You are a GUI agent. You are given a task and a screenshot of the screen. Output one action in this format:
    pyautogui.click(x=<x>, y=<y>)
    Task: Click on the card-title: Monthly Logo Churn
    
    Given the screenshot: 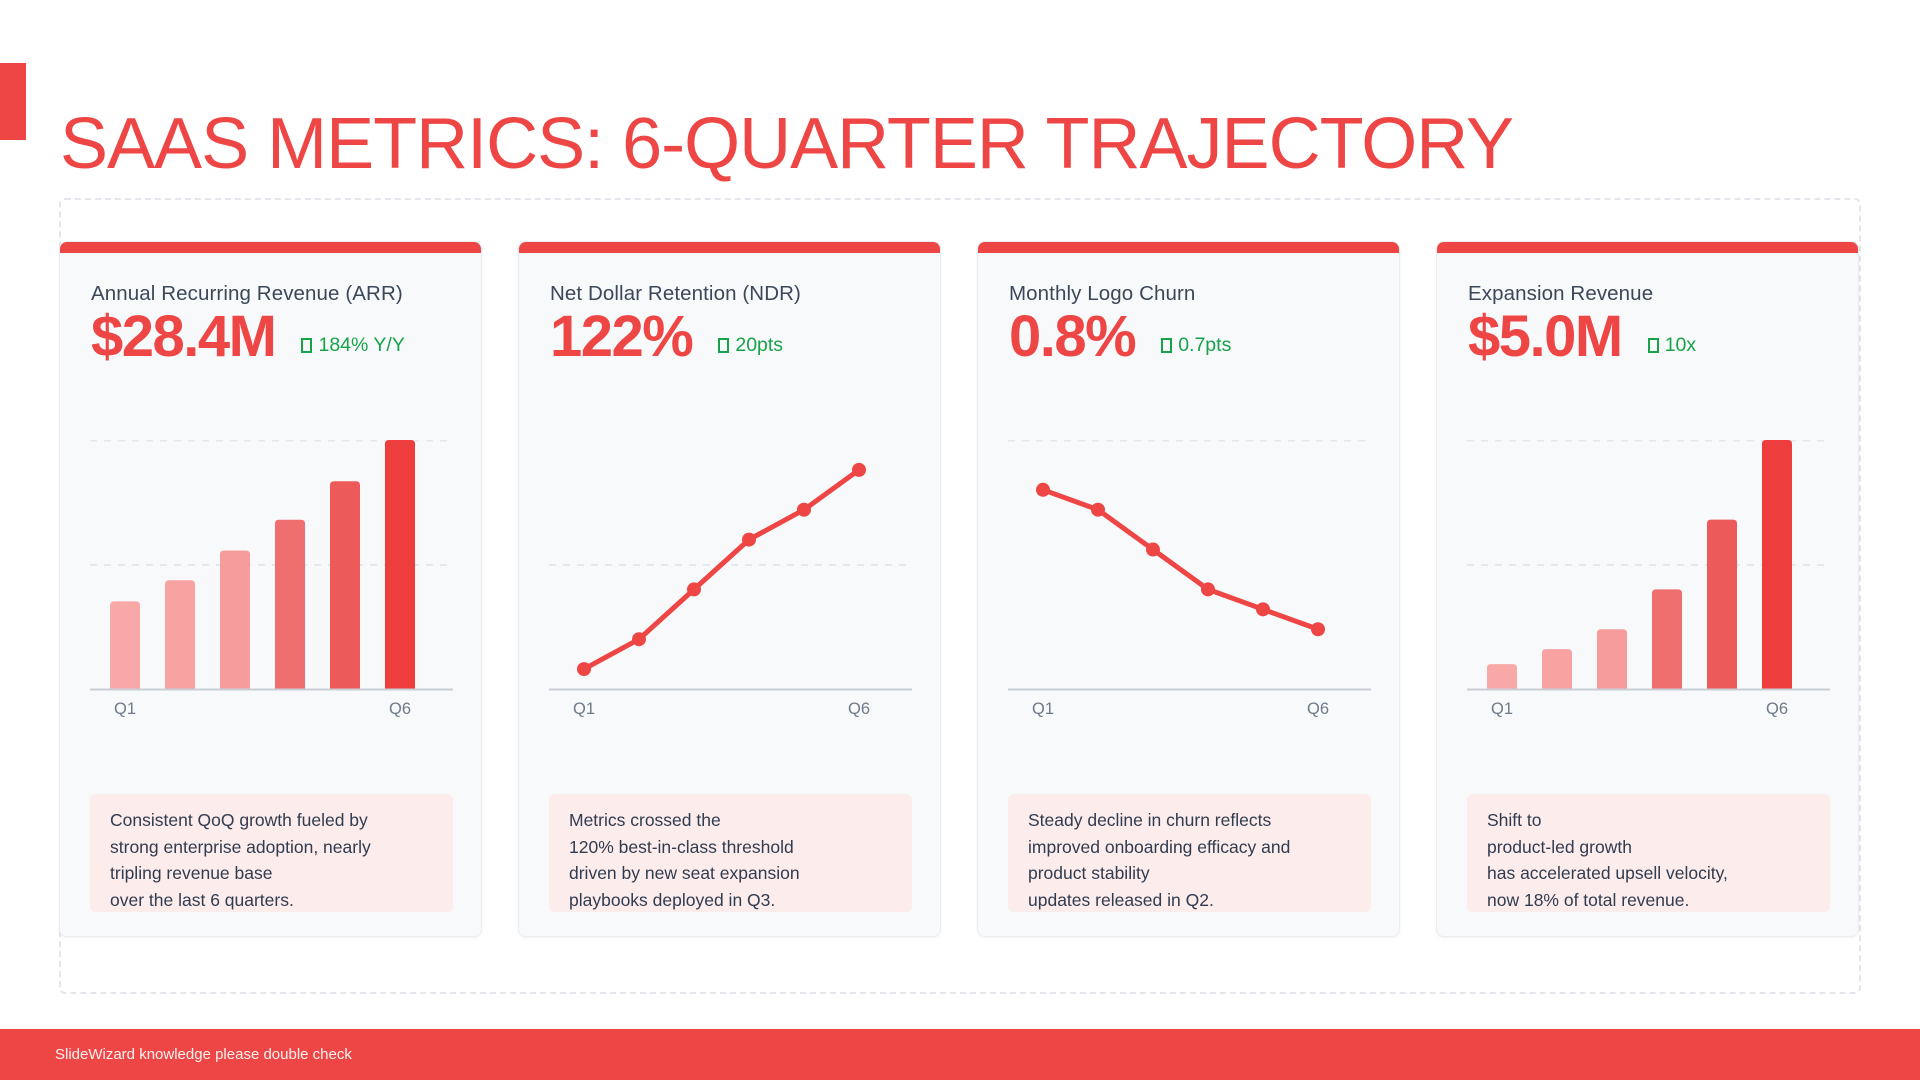 What is the action you would take?
    pyautogui.click(x=1102, y=293)
    